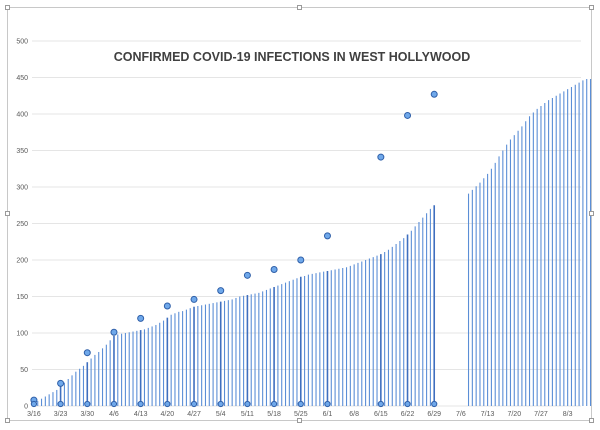 This screenshot has width=600, height=430. I want to click on y-tick-label: 0, so click(26, 407).